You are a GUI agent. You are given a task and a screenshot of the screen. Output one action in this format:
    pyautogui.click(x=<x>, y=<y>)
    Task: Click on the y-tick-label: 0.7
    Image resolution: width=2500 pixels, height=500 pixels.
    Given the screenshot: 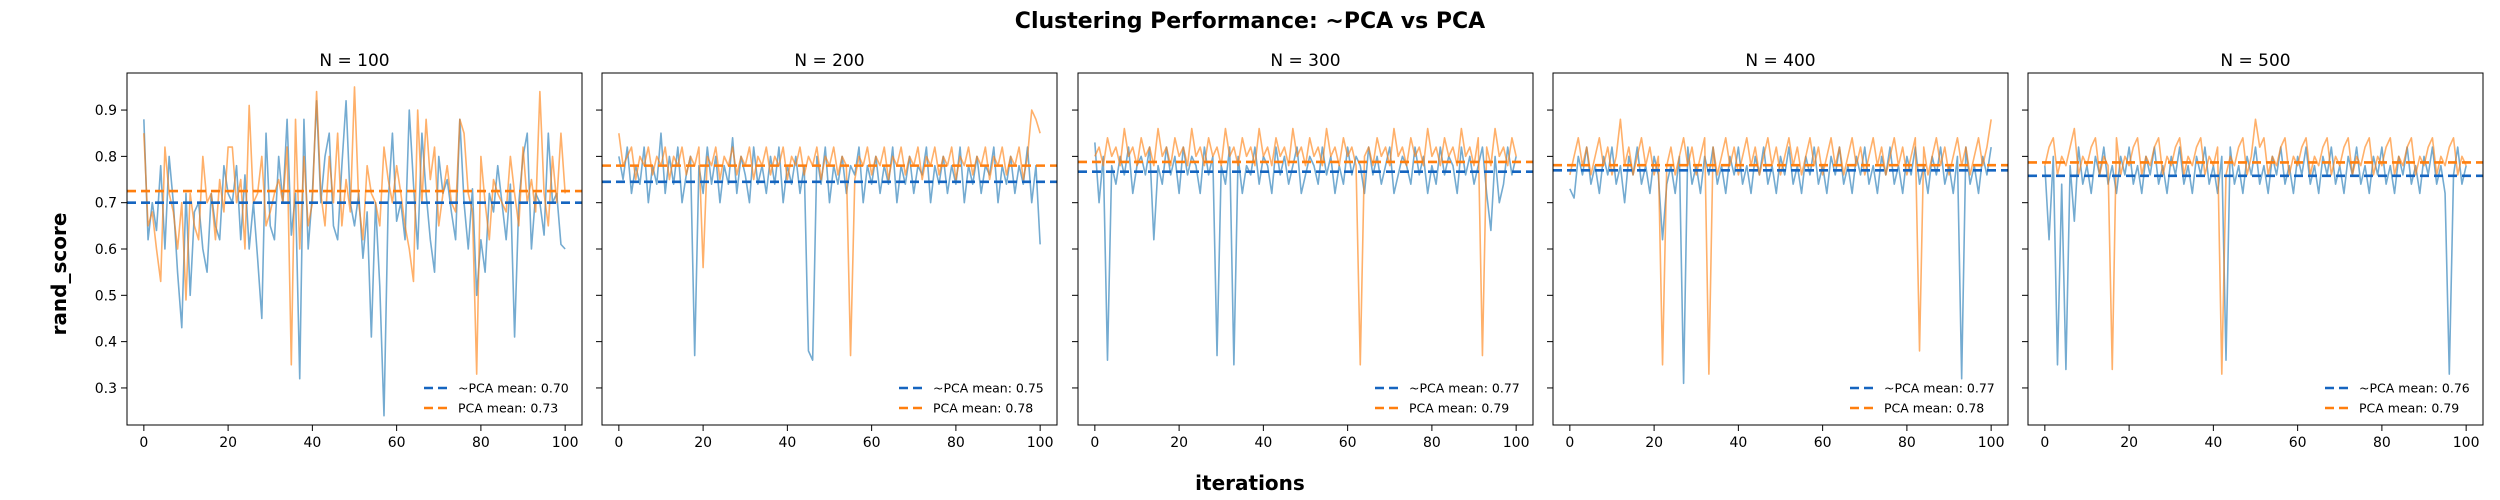 What is the action you would take?
    pyautogui.click(x=106, y=204)
    